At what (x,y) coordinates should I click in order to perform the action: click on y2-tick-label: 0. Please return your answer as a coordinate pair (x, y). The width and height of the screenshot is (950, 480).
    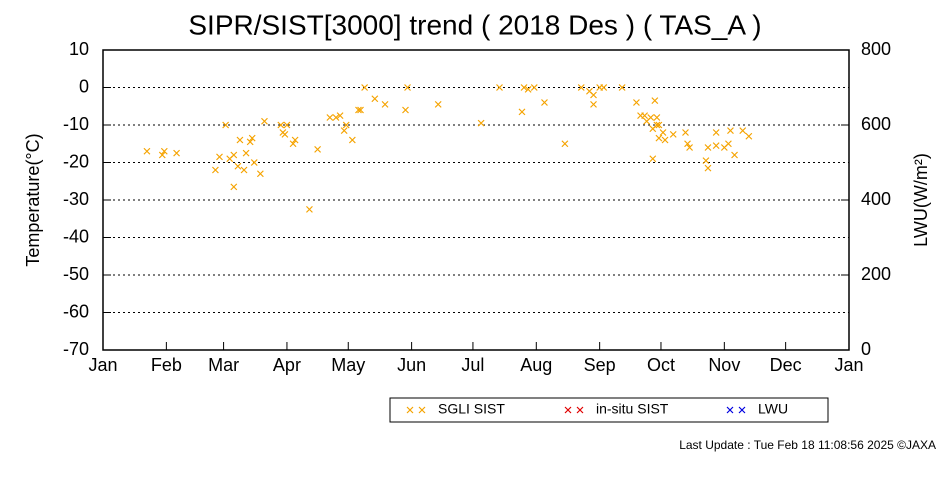
    Looking at the image, I should click on (866, 349).